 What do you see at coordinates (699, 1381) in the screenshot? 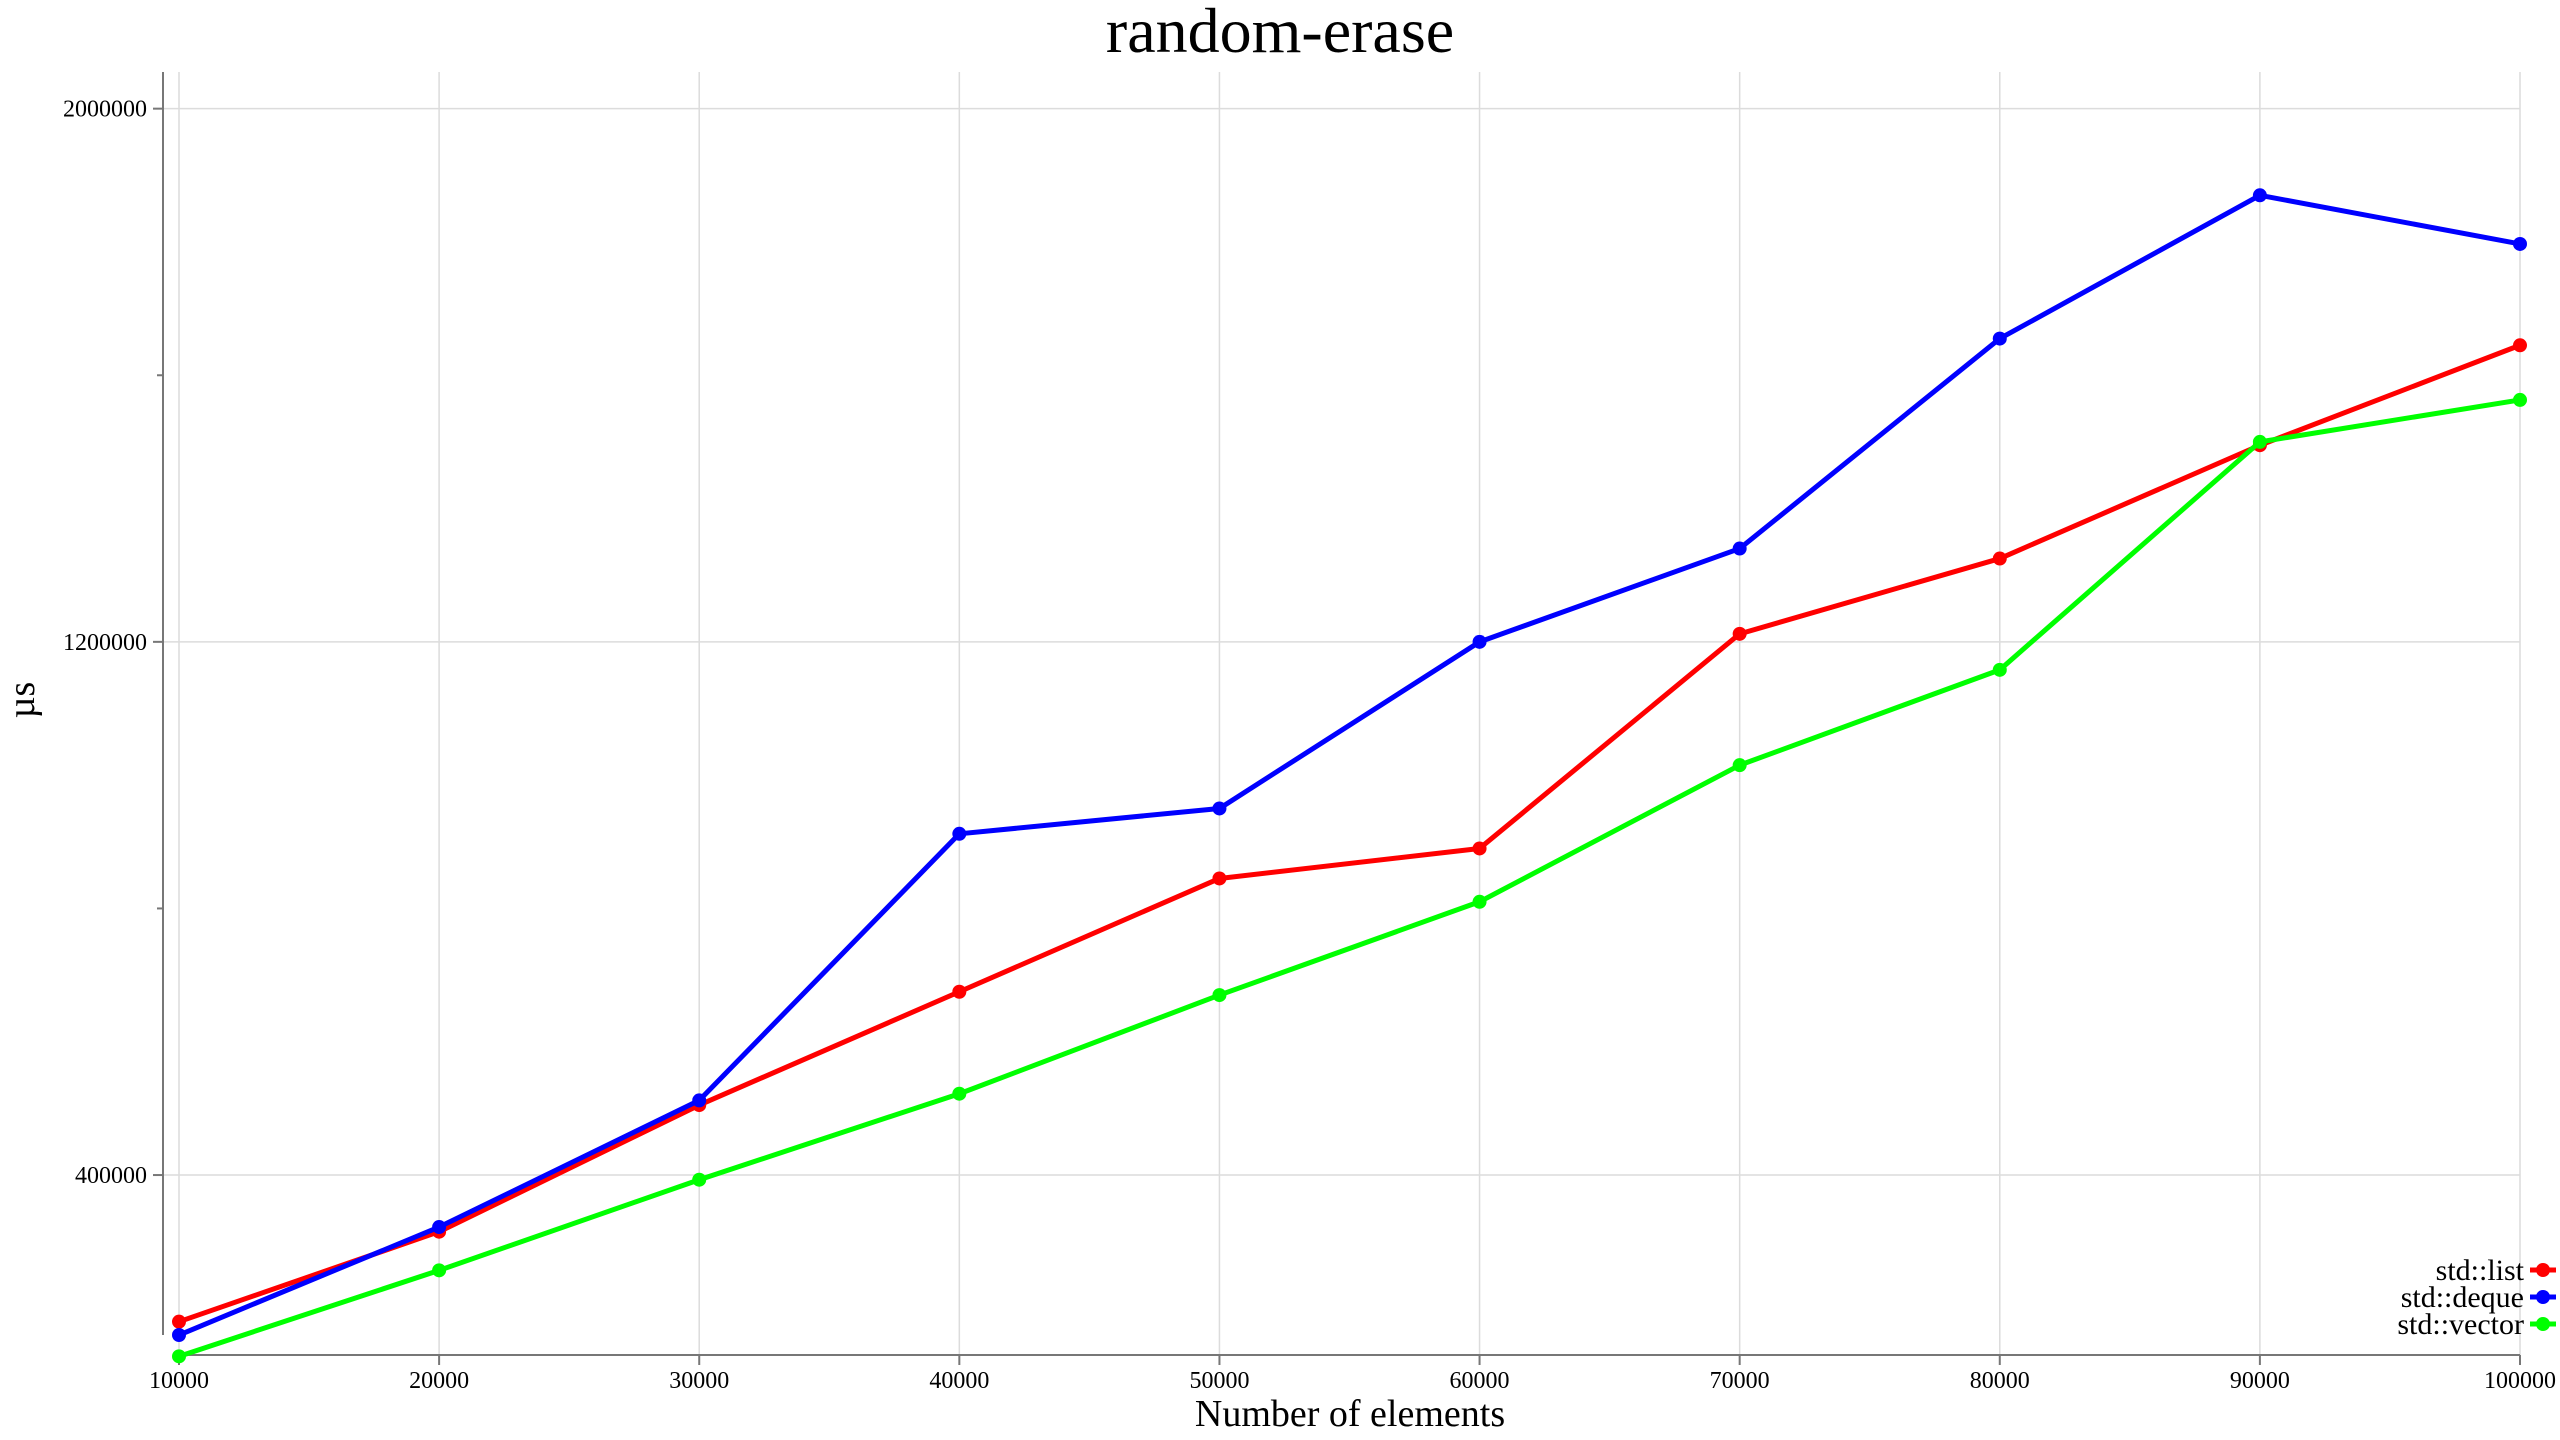
I see `x-tick-label: 30000` at bounding box center [699, 1381].